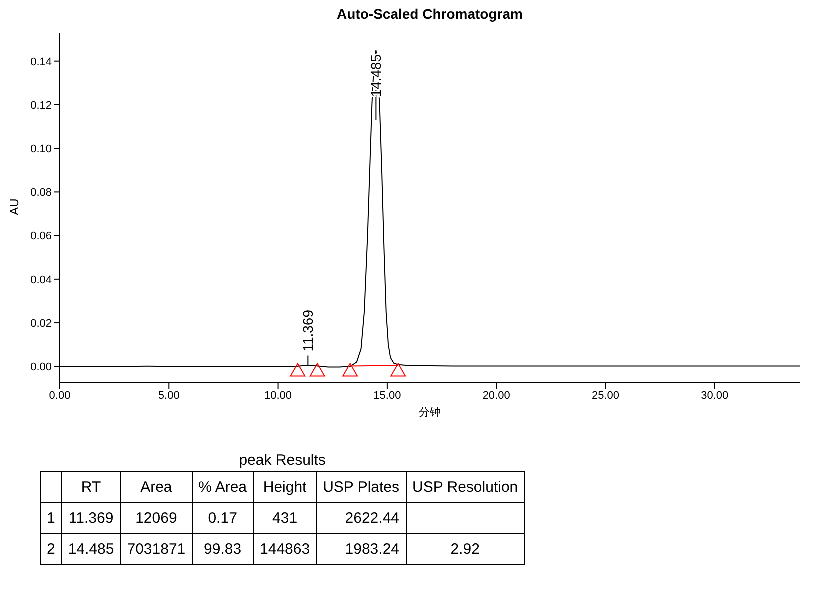 The height and width of the screenshot is (594, 833). Describe the element at coordinates (223, 487) in the screenshot. I see `category-label: % Area` at that location.